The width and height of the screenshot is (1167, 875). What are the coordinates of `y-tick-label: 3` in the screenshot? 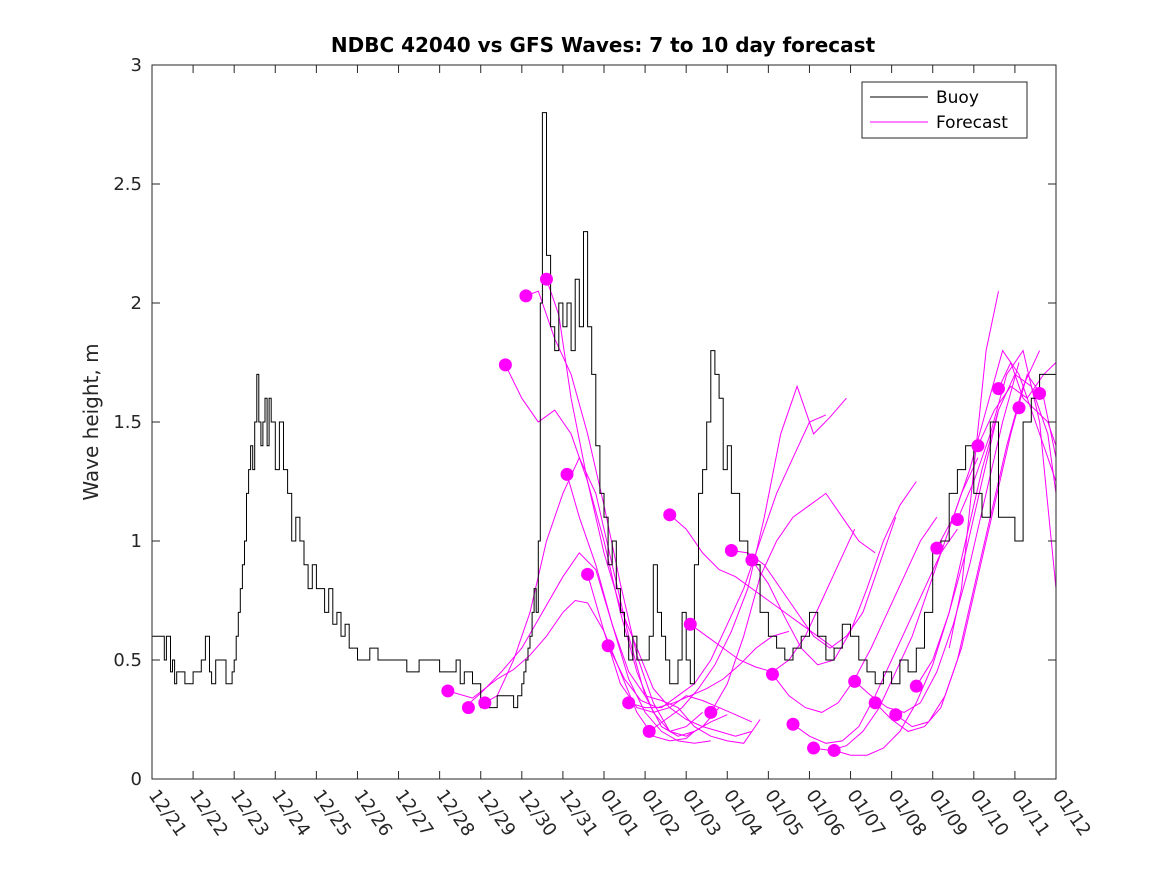 It's located at (136, 65).